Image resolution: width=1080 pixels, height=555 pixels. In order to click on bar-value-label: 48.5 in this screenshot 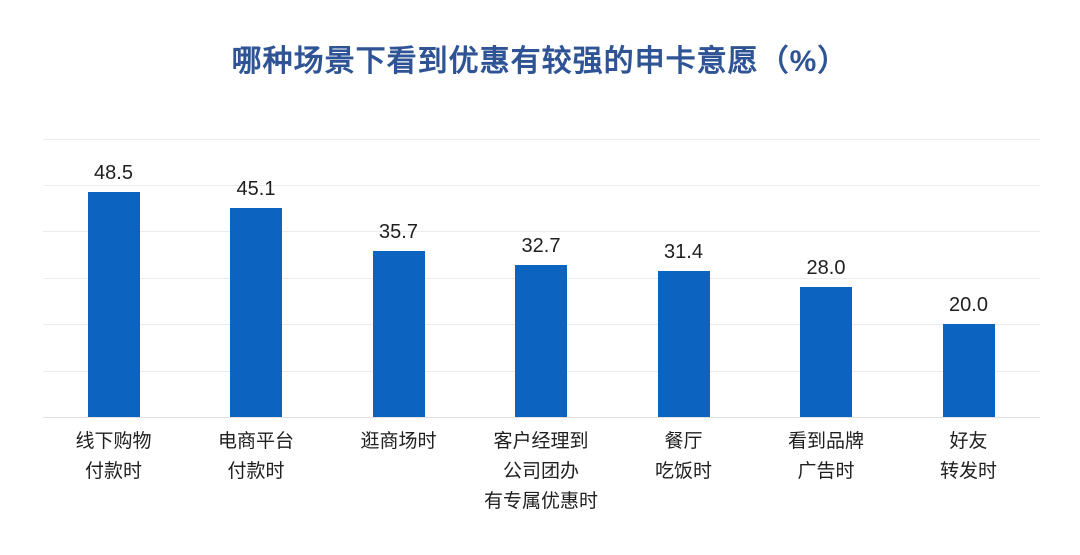, I will do `click(113, 173)`.